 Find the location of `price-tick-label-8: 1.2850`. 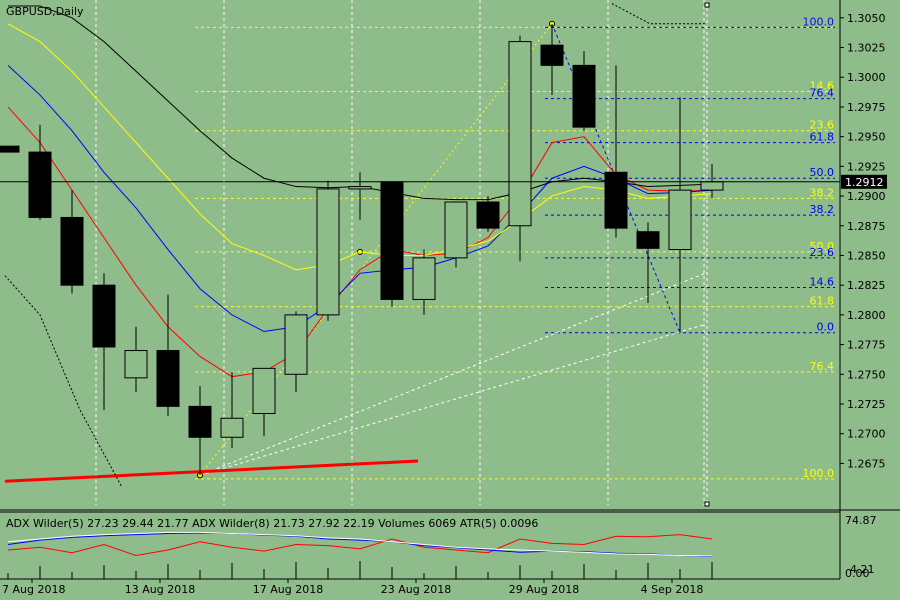

price-tick-label-8: 1.2850 is located at coordinates (866, 255).